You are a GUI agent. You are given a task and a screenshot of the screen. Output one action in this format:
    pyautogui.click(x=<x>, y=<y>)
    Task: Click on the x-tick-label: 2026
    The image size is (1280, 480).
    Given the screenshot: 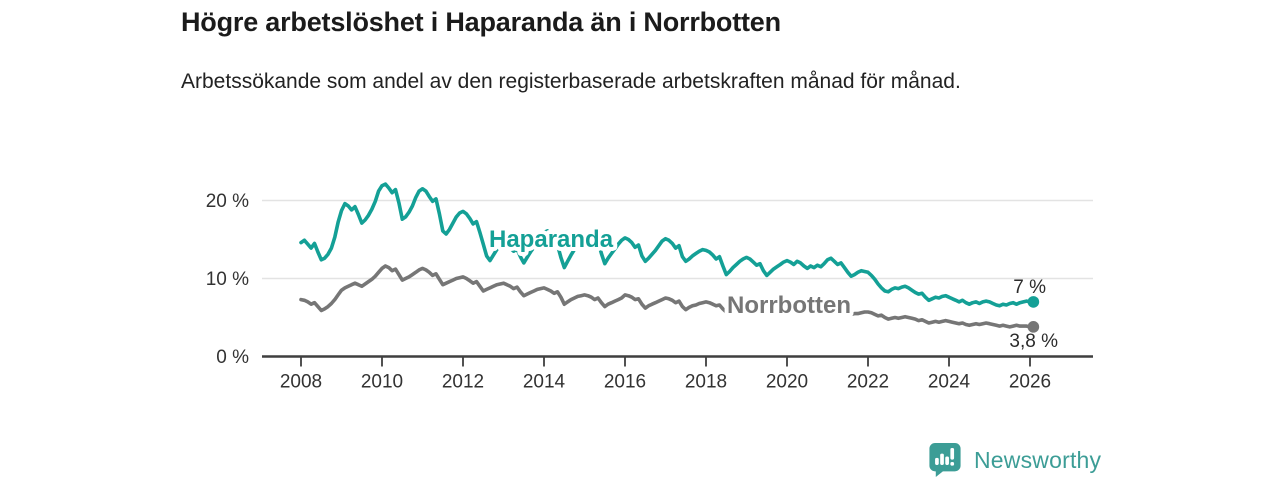 What is the action you would take?
    pyautogui.click(x=1030, y=382)
    